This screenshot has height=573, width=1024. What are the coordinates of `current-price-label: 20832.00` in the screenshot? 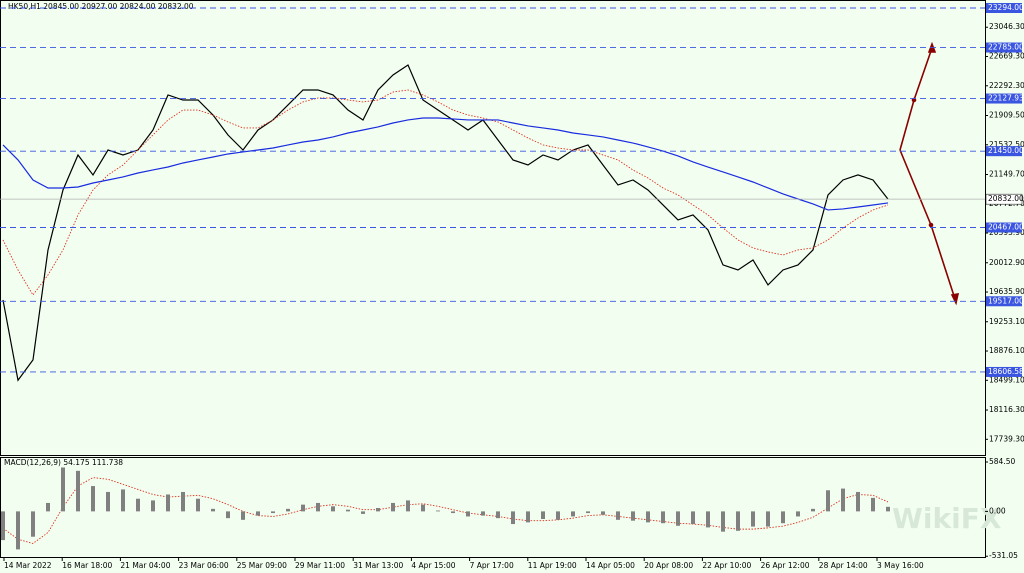 It's located at (1006, 198).